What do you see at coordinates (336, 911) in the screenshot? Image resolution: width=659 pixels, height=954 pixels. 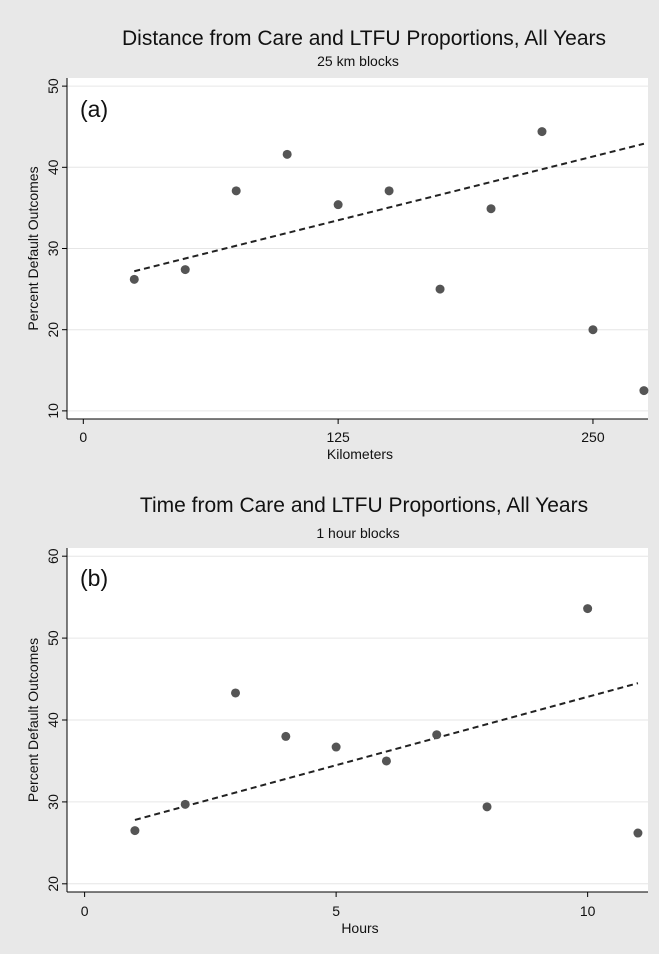 I see `x-tick-label: 5` at bounding box center [336, 911].